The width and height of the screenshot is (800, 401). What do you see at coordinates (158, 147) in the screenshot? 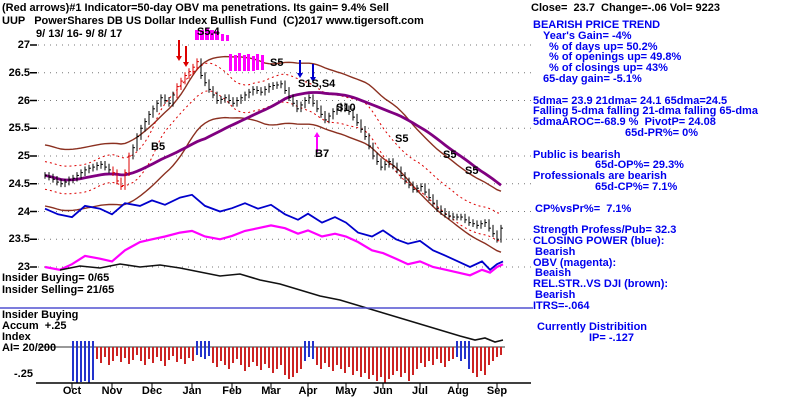
I see `signal-label: B5` at bounding box center [158, 147].